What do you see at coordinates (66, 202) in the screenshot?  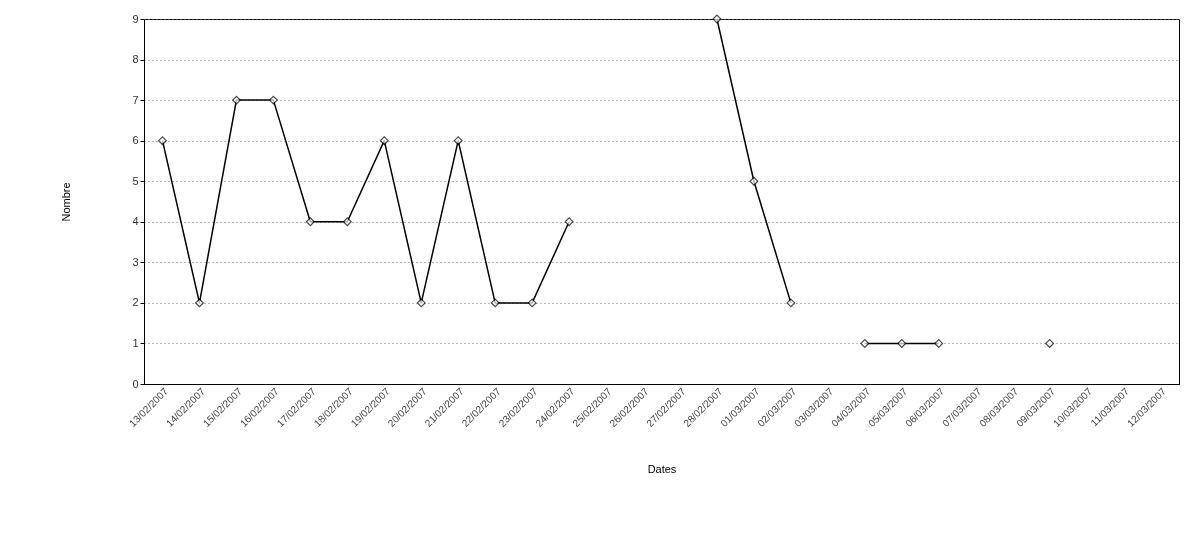 I see `y-axis-title: Nombre` at bounding box center [66, 202].